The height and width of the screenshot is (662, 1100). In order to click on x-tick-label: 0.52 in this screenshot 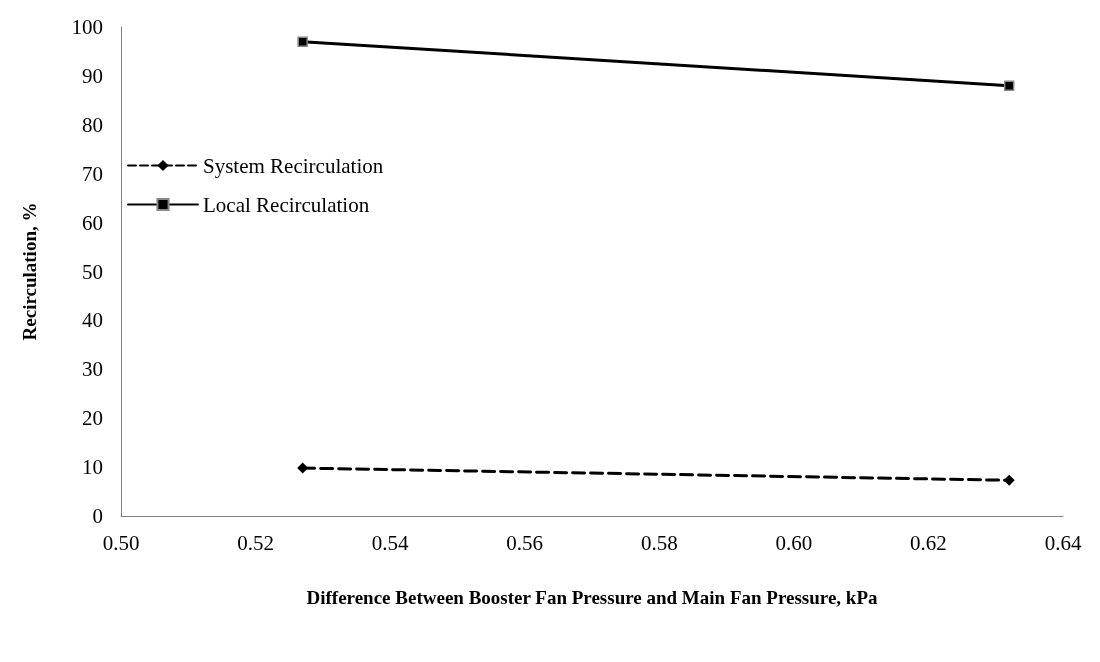, I will do `click(255, 542)`.